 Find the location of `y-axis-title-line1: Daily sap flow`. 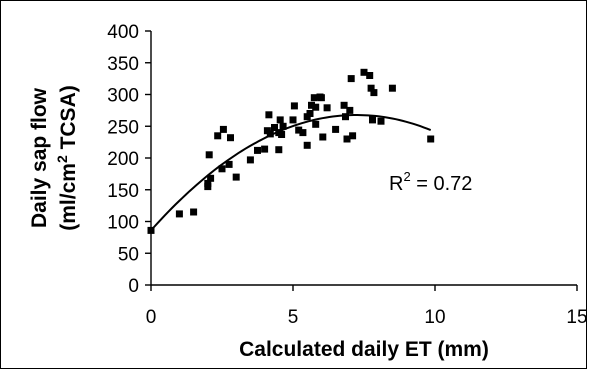

y-axis-title-line1: Daily sap flow is located at coordinates (39, 157).